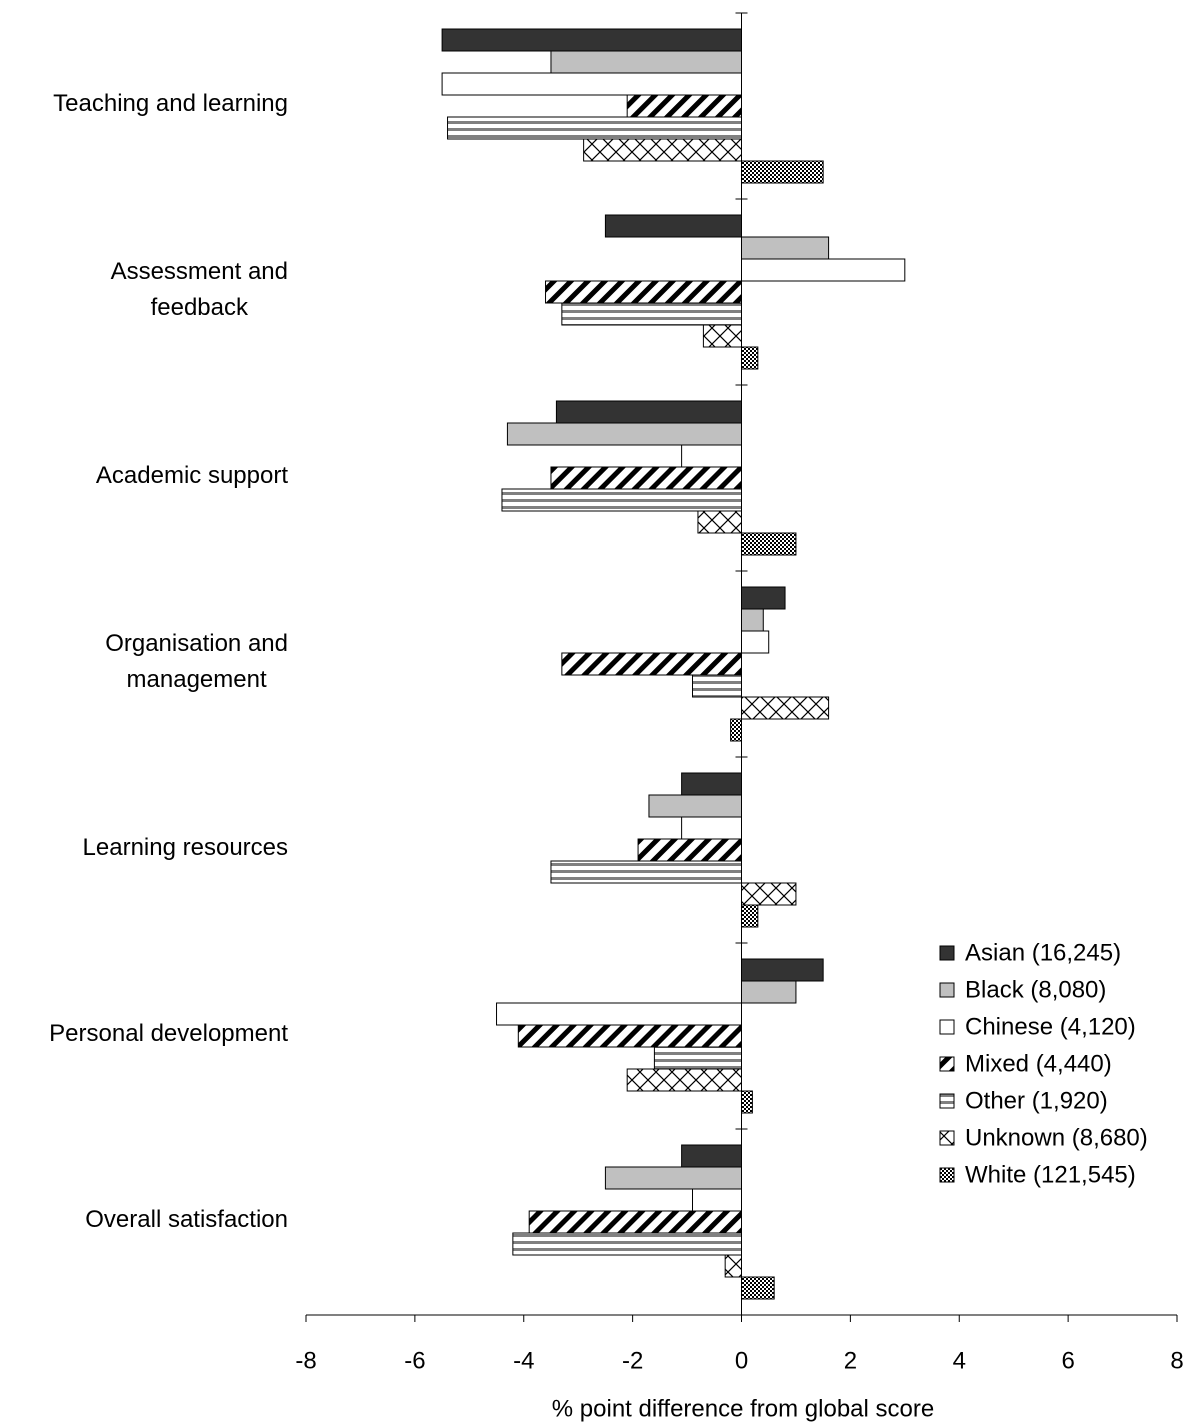 Image resolution: width=1195 pixels, height=1425 pixels. What do you see at coordinates (850, 1360) in the screenshot?
I see `x-tick-label: 2` at bounding box center [850, 1360].